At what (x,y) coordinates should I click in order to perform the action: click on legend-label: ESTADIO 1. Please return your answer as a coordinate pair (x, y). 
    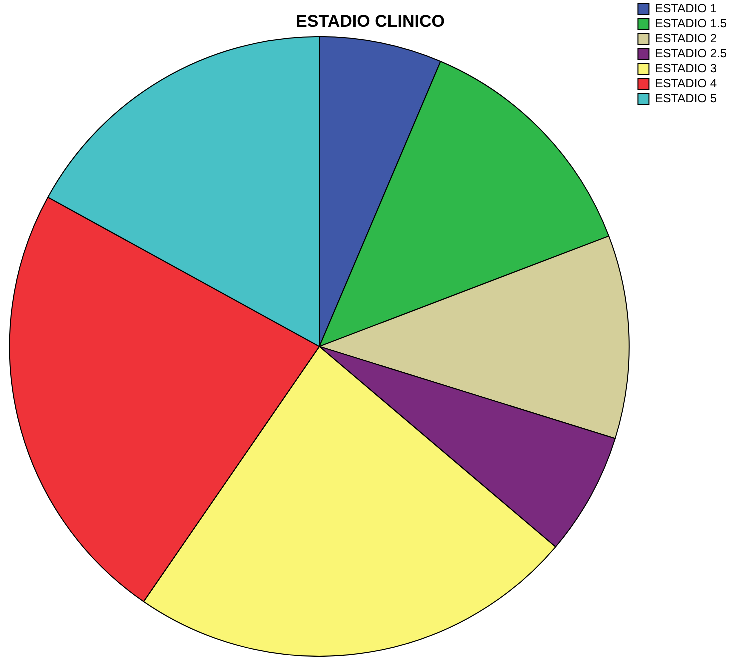
    Looking at the image, I should click on (686, 8).